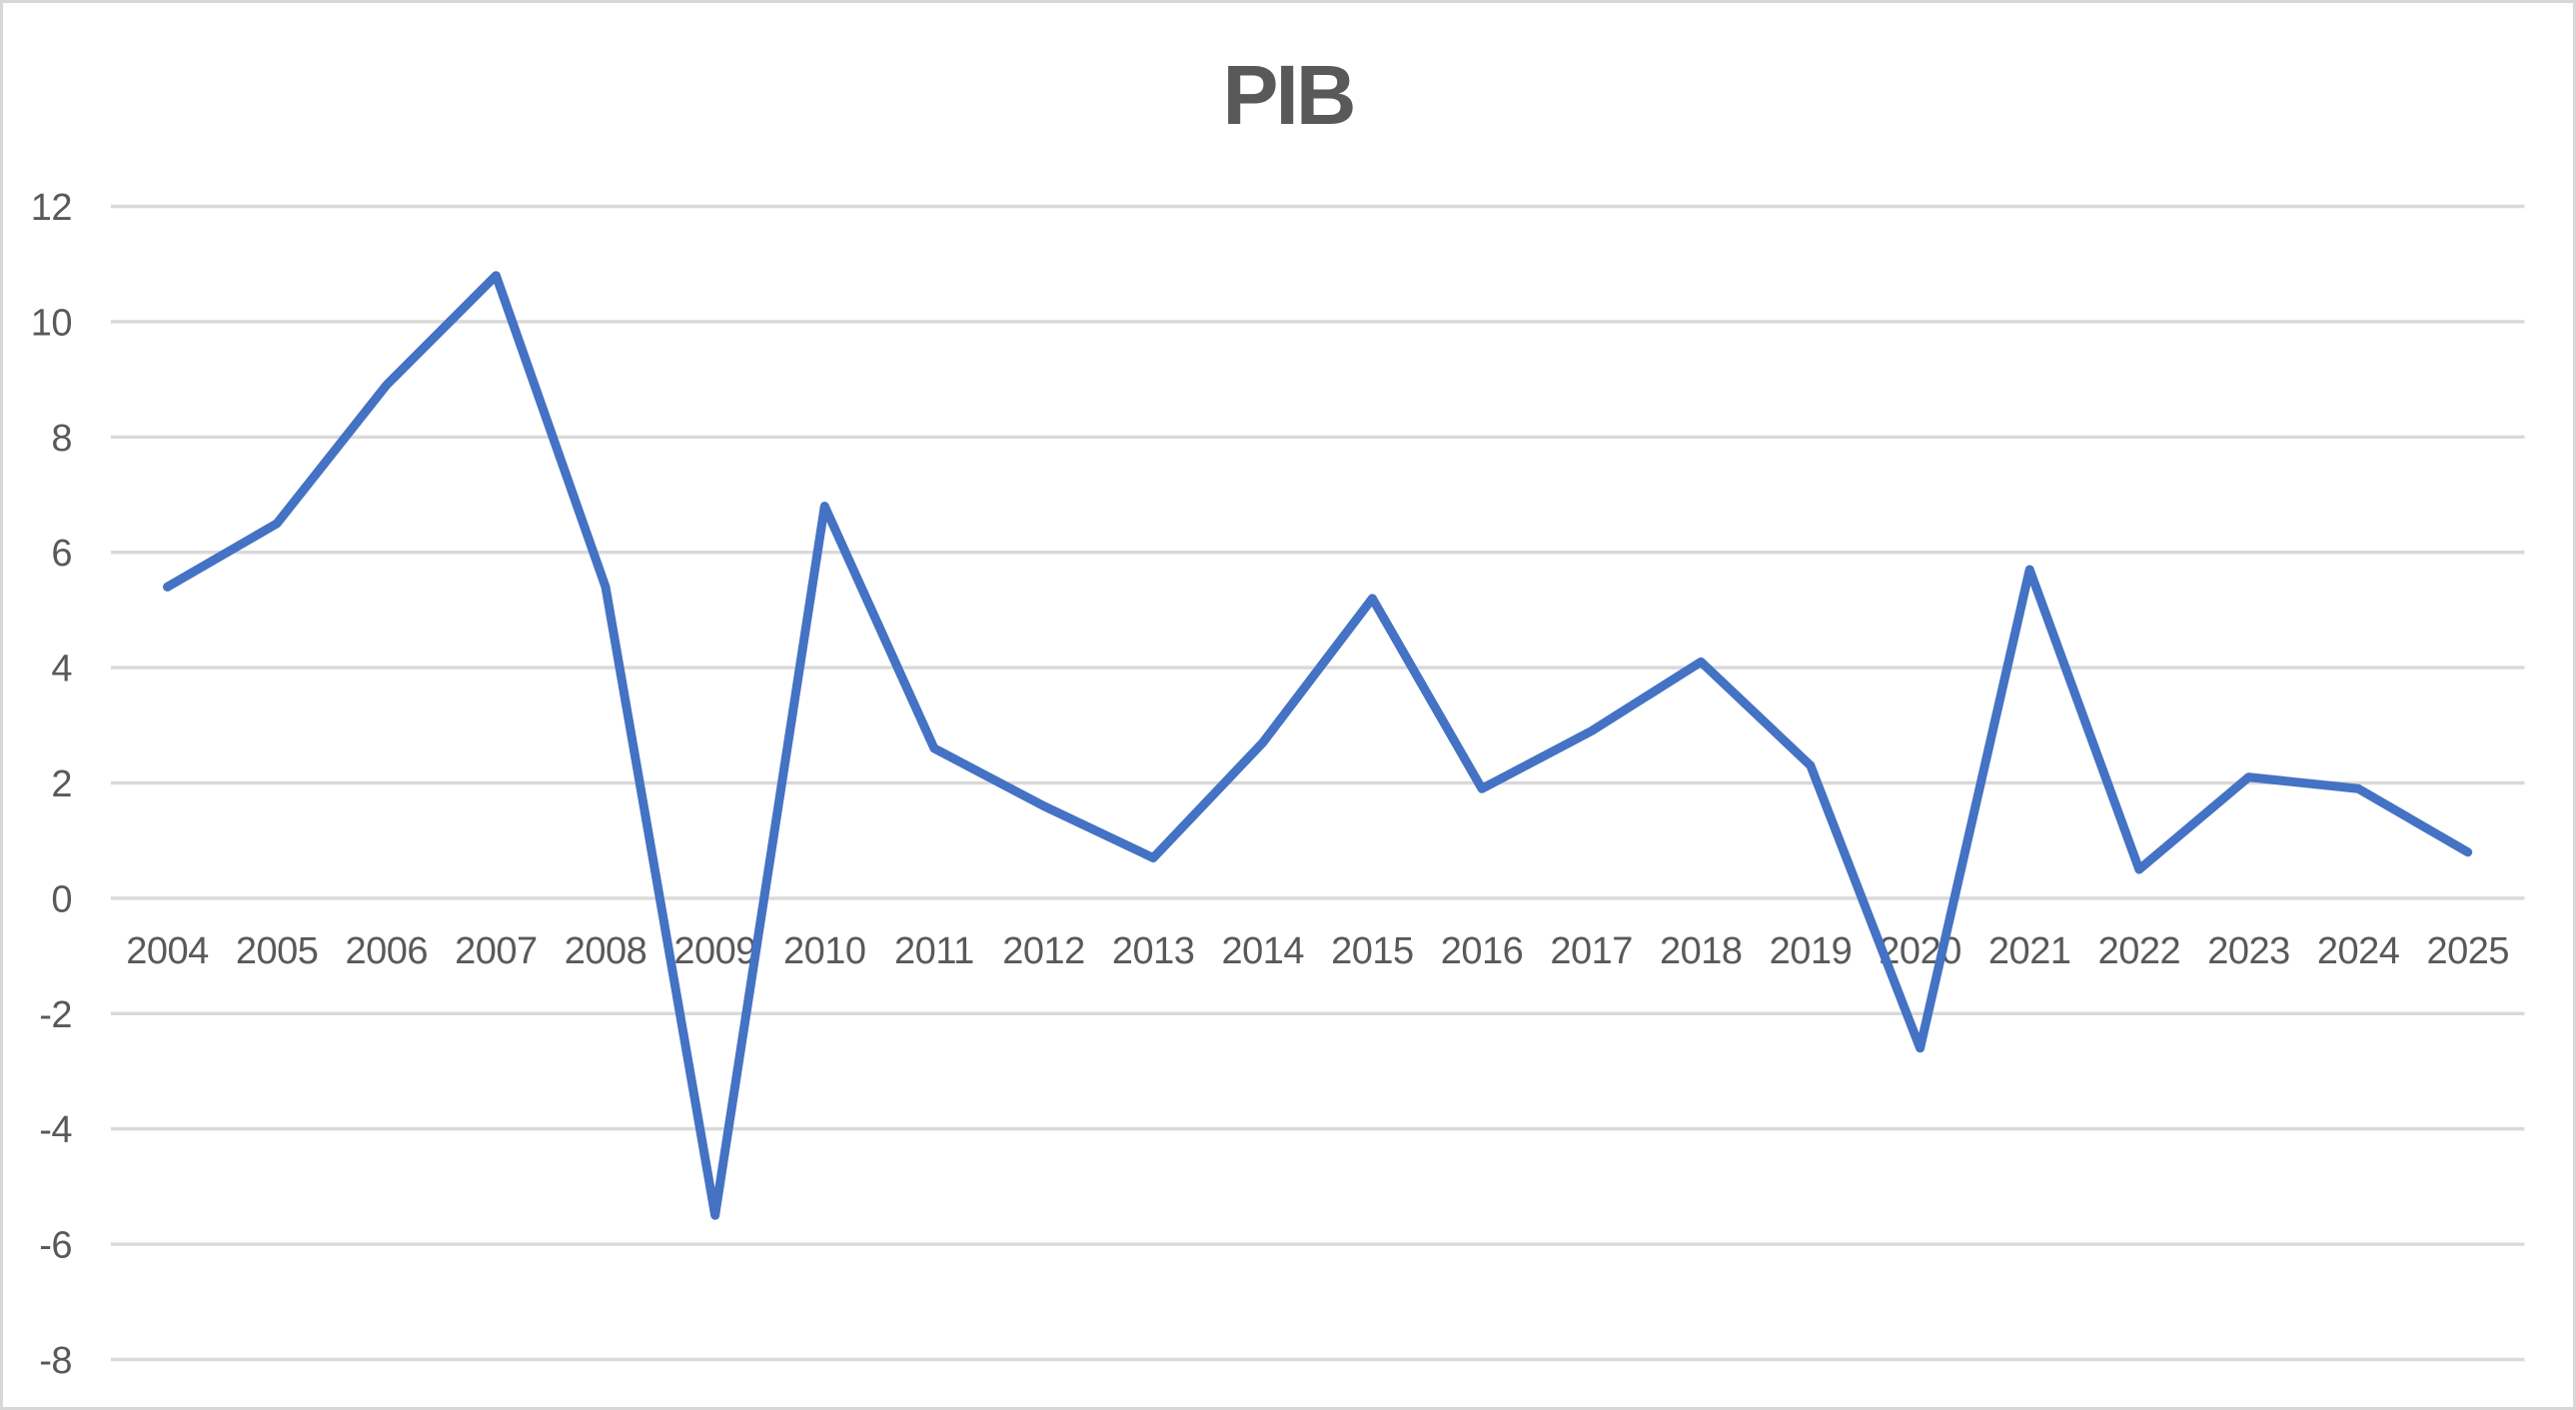 This screenshot has width=2576, height=1410. Describe the element at coordinates (1701, 951) in the screenshot. I see `x-axis-label: 2018` at that location.